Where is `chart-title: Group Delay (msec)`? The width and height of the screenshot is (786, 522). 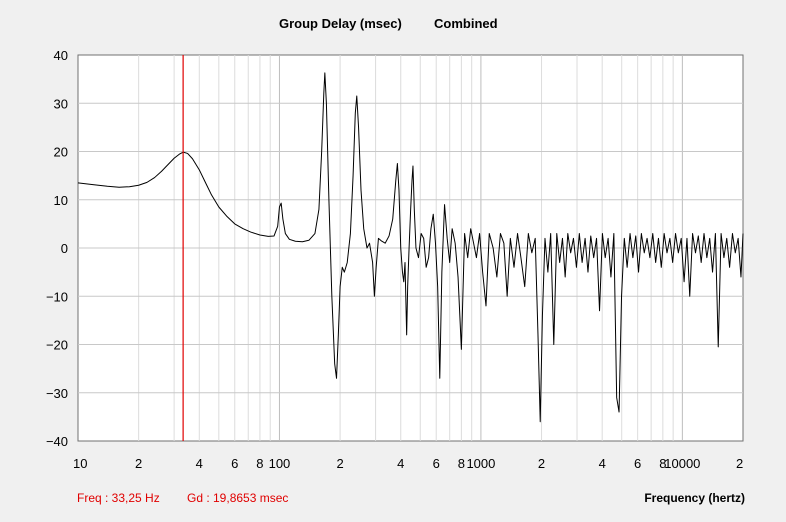
chart-title: Group Delay (msec) is located at coordinates (340, 23).